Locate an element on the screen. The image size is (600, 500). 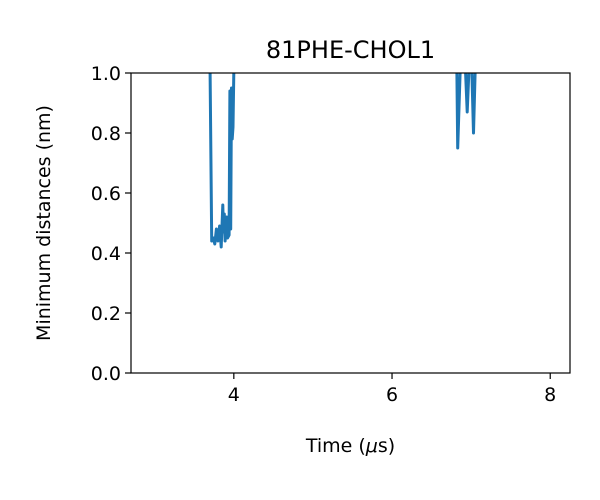
x-axis: 4 6 8 is located at coordinates (392, 389).